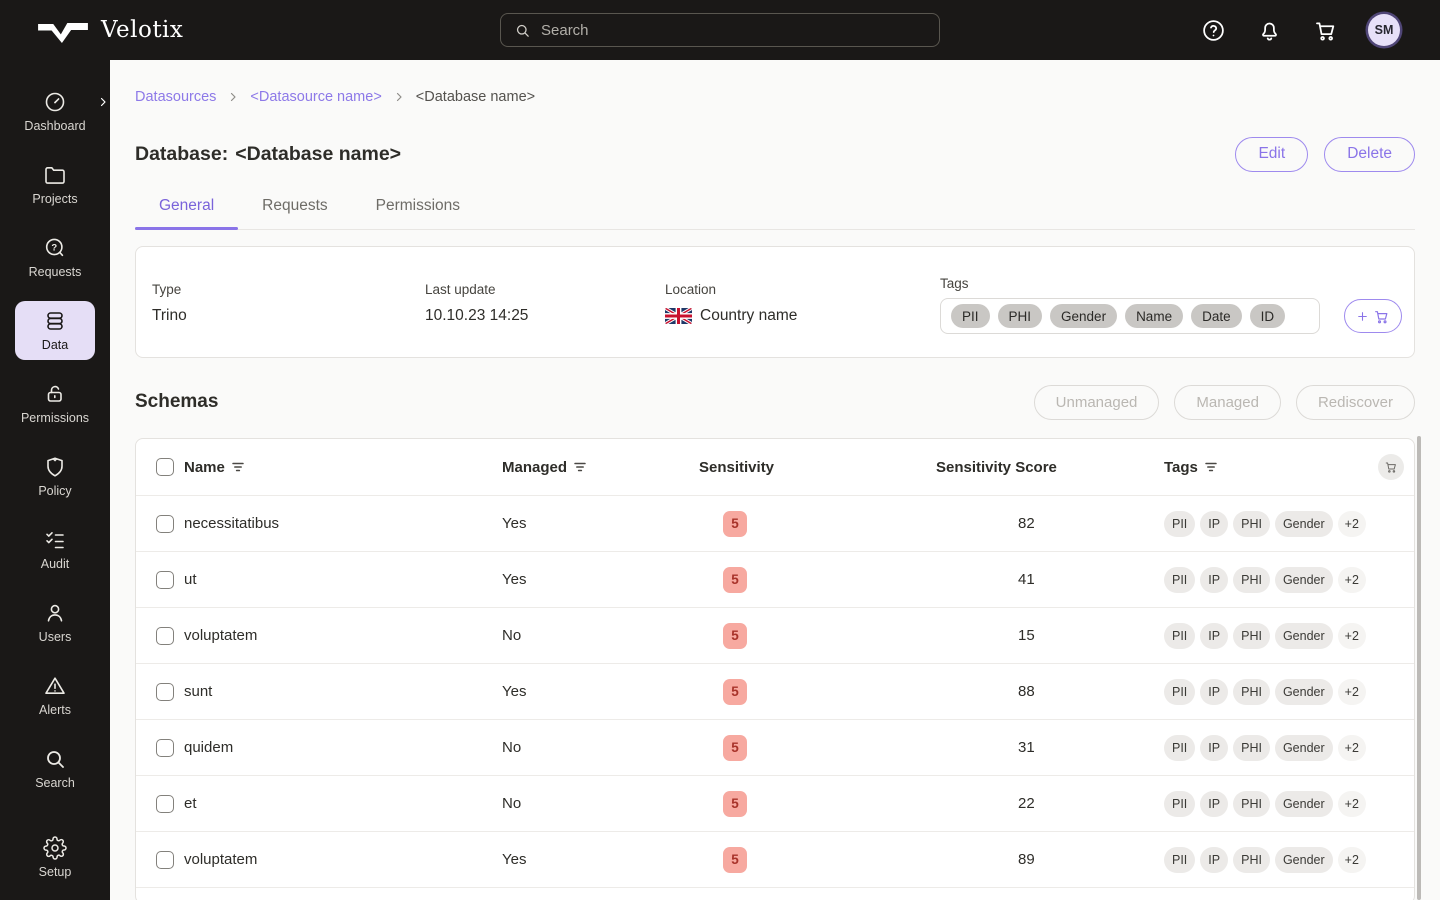 Image resolution: width=1440 pixels, height=900 pixels. What do you see at coordinates (316, 97) in the screenshot?
I see `breadcrumb-item: <Datasource name>` at bounding box center [316, 97].